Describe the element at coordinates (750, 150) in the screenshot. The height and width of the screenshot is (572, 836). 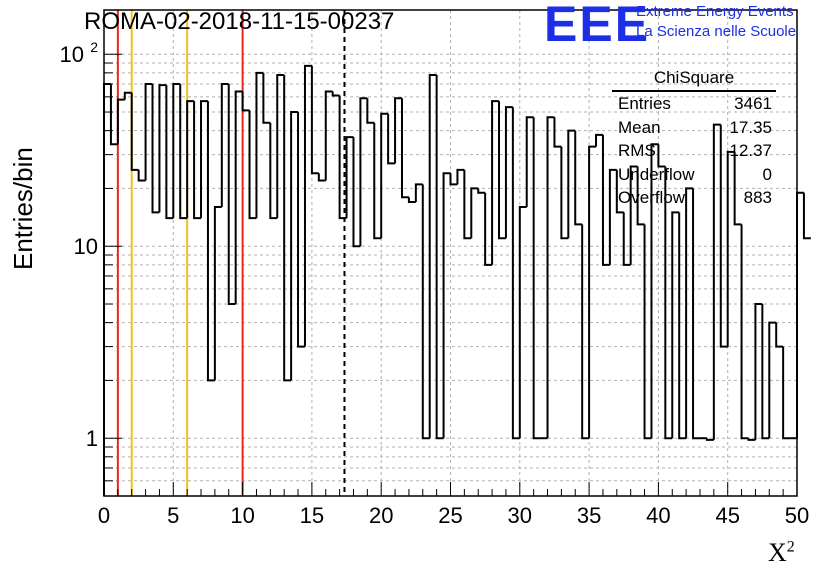
I see `stats-value: 12.37` at that location.